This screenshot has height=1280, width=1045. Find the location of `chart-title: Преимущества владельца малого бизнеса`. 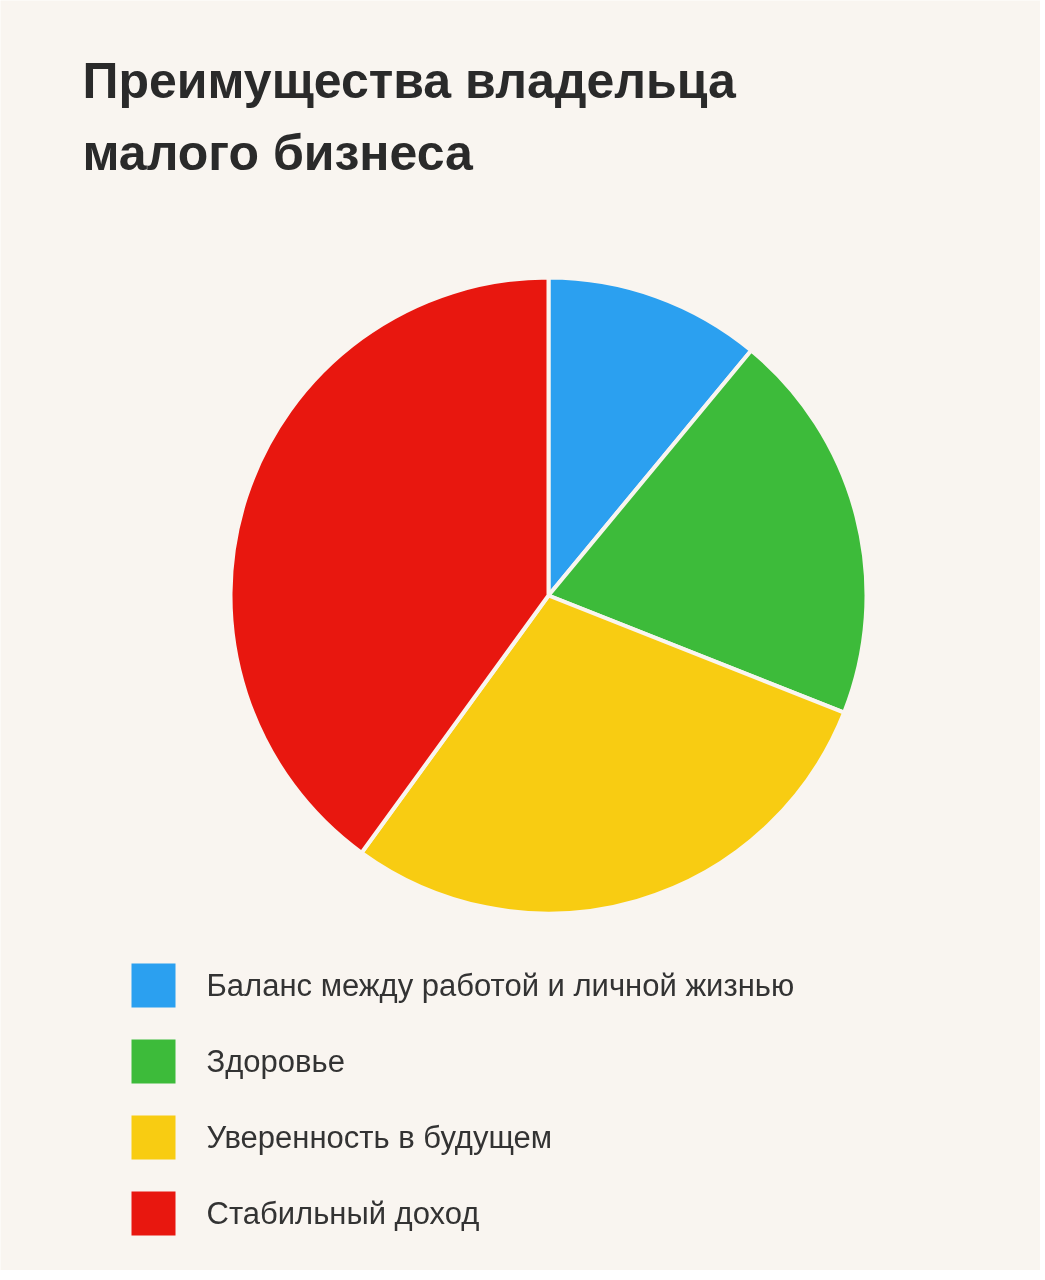

chart-title: Преимущества владельца малого бизнеса is located at coordinates (410, 116).